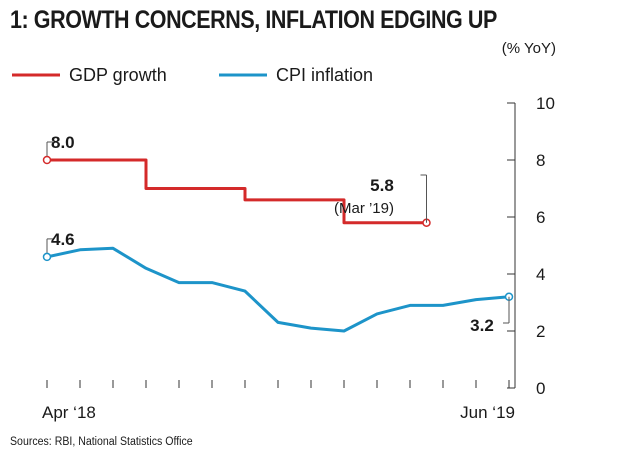 This screenshot has width=620, height=464. I want to click on x-tick-label-start: Apr ‘18, so click(69, 412).